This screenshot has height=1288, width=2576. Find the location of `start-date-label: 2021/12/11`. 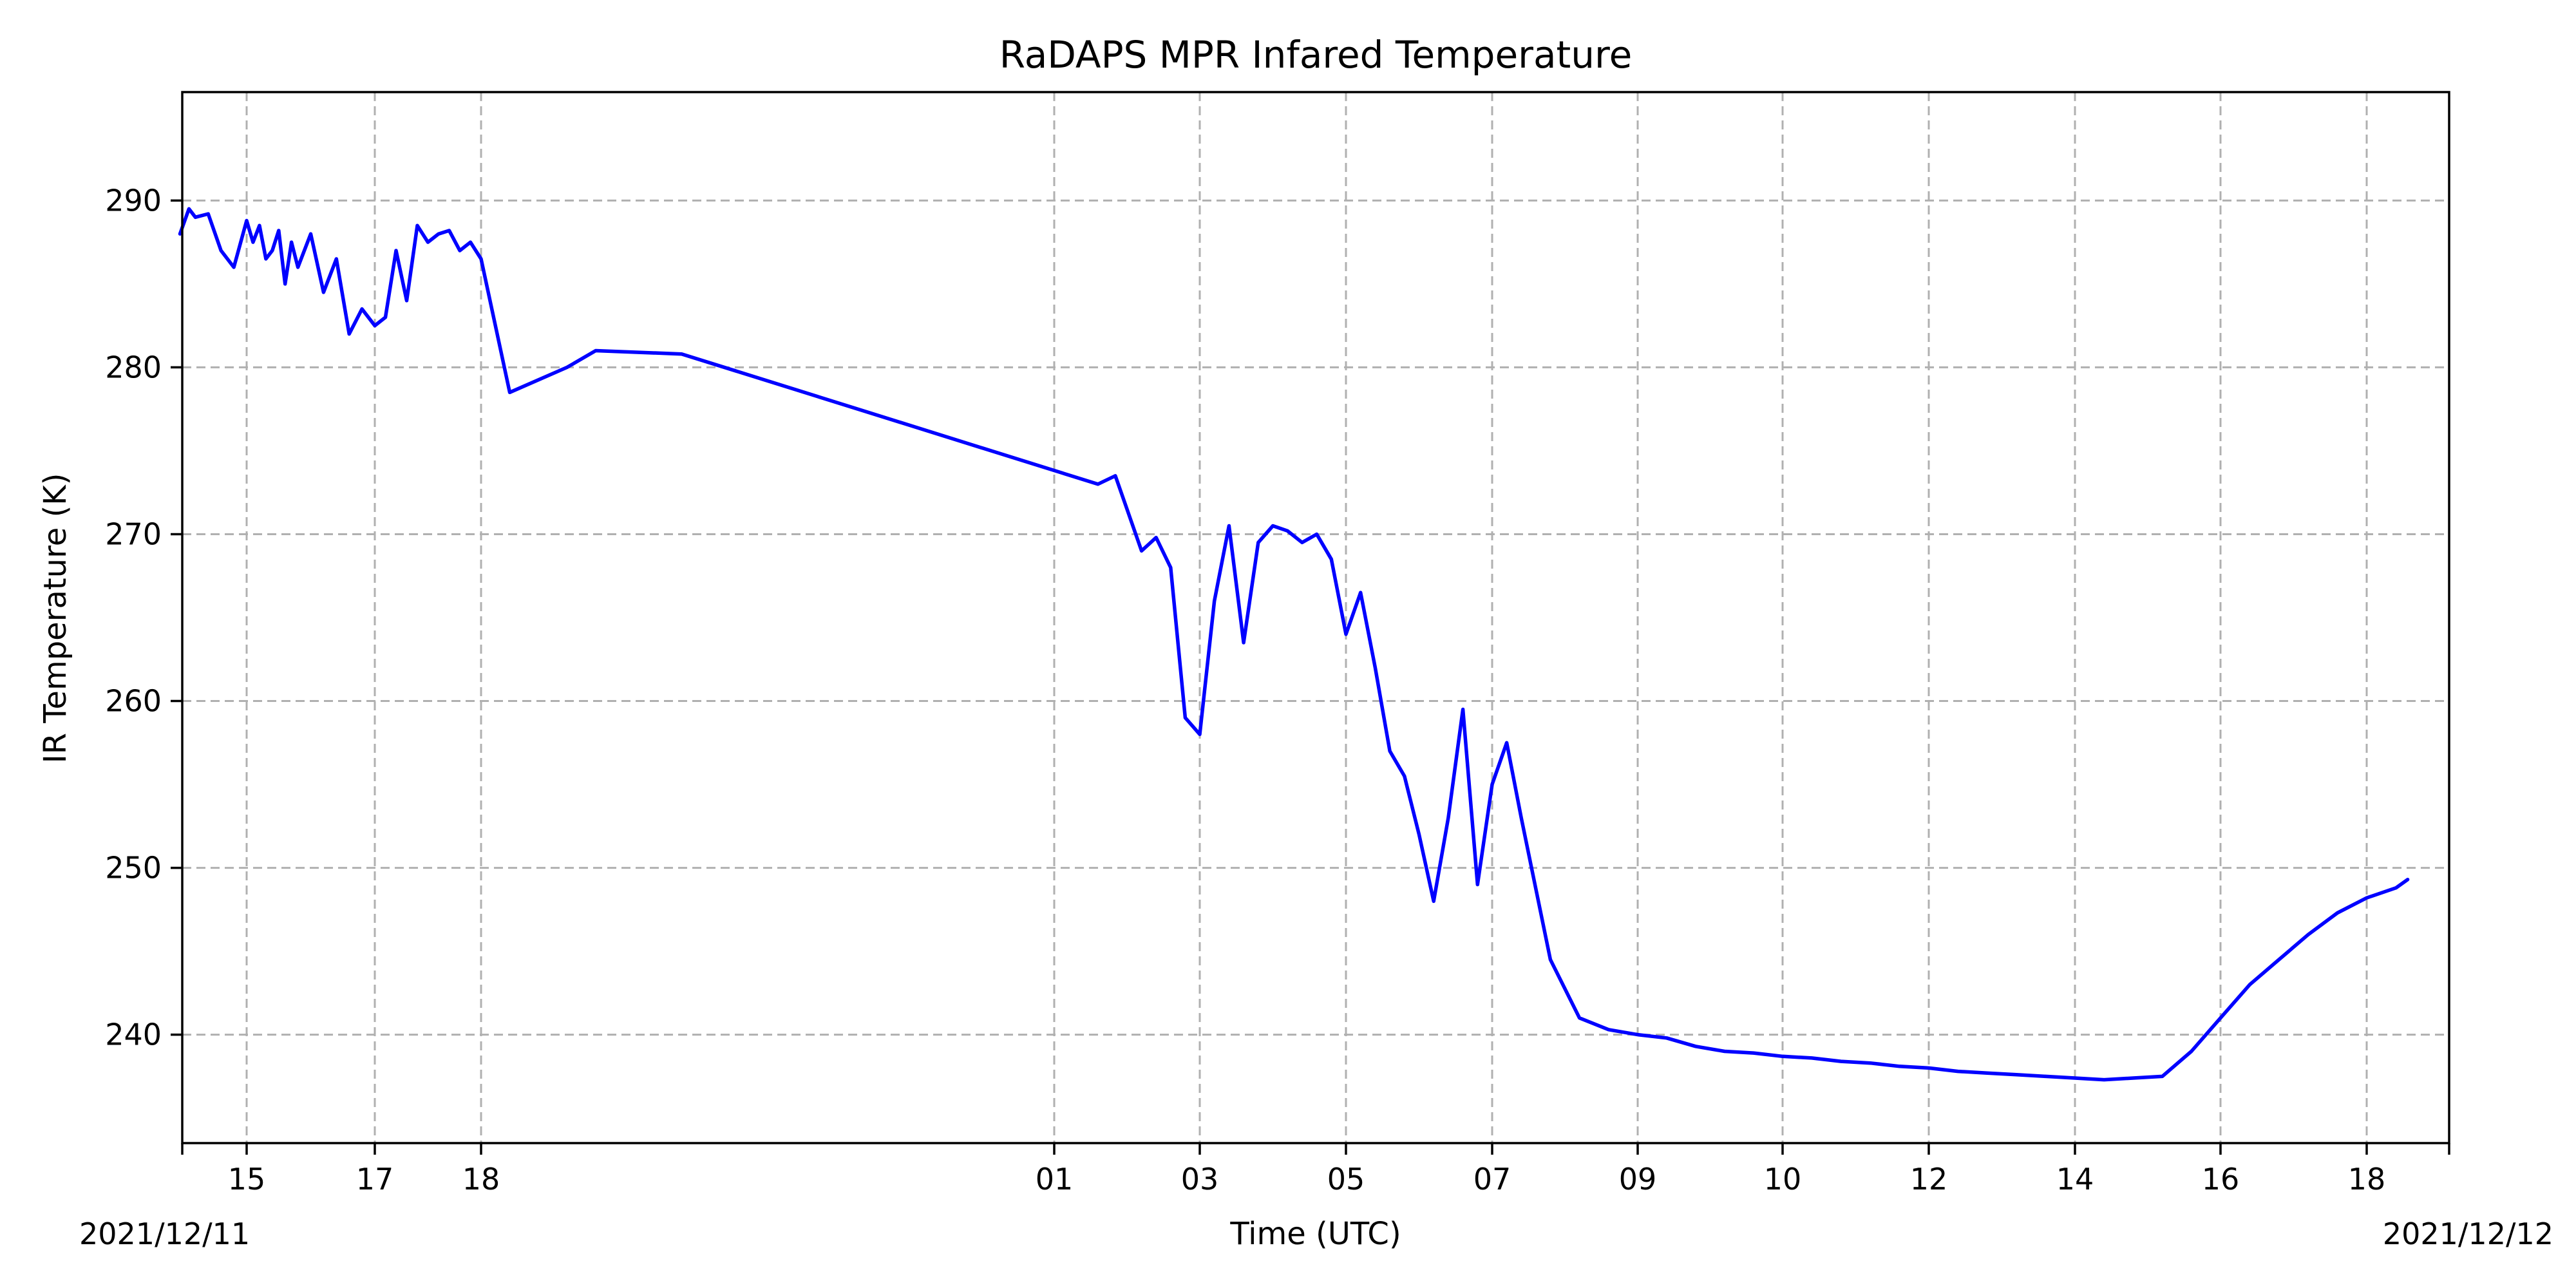

start-date-label: 2021/12/11 is located at coordinates (164, 1234).